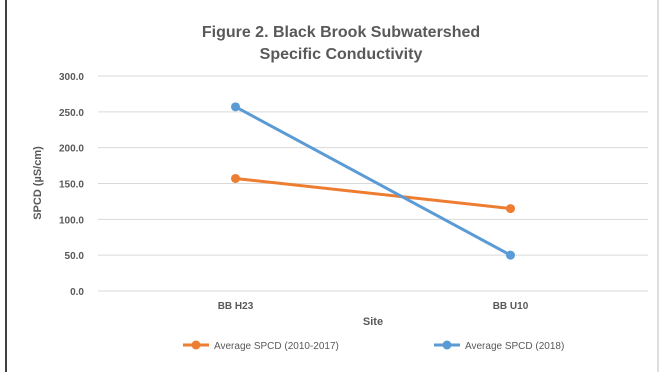 This screenshot has height=372, width=663. What do you see at coordinates (71, 77) in the screenshot?
I see `y-tick-label: 300.0` at bounding box center [71, 77].